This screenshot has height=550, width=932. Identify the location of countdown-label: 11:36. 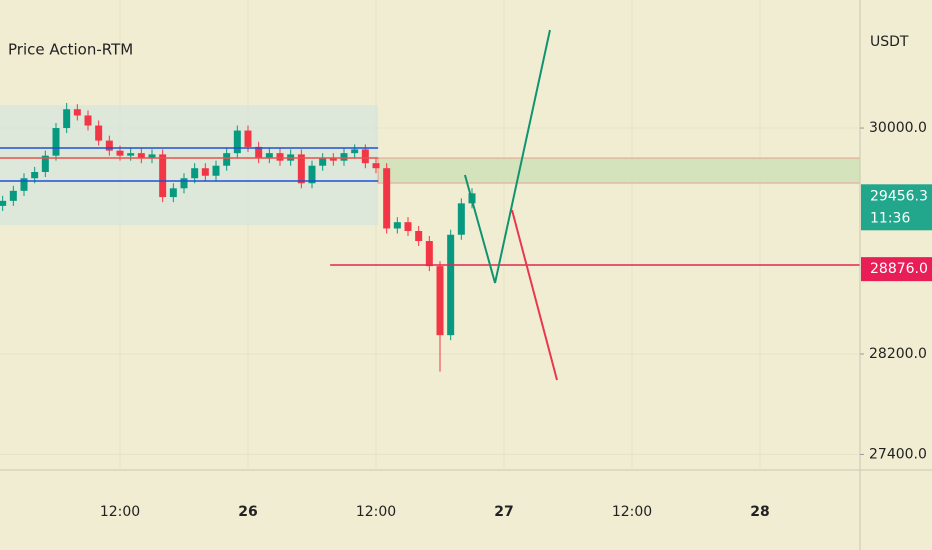
(890, 218).